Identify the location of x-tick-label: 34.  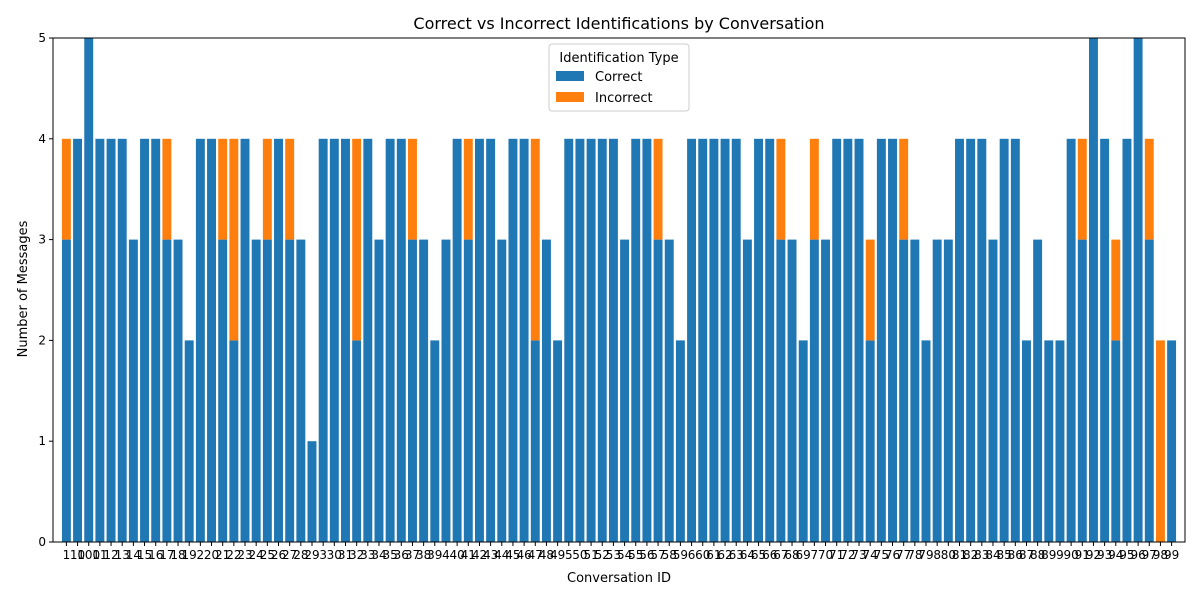
(378, 555).